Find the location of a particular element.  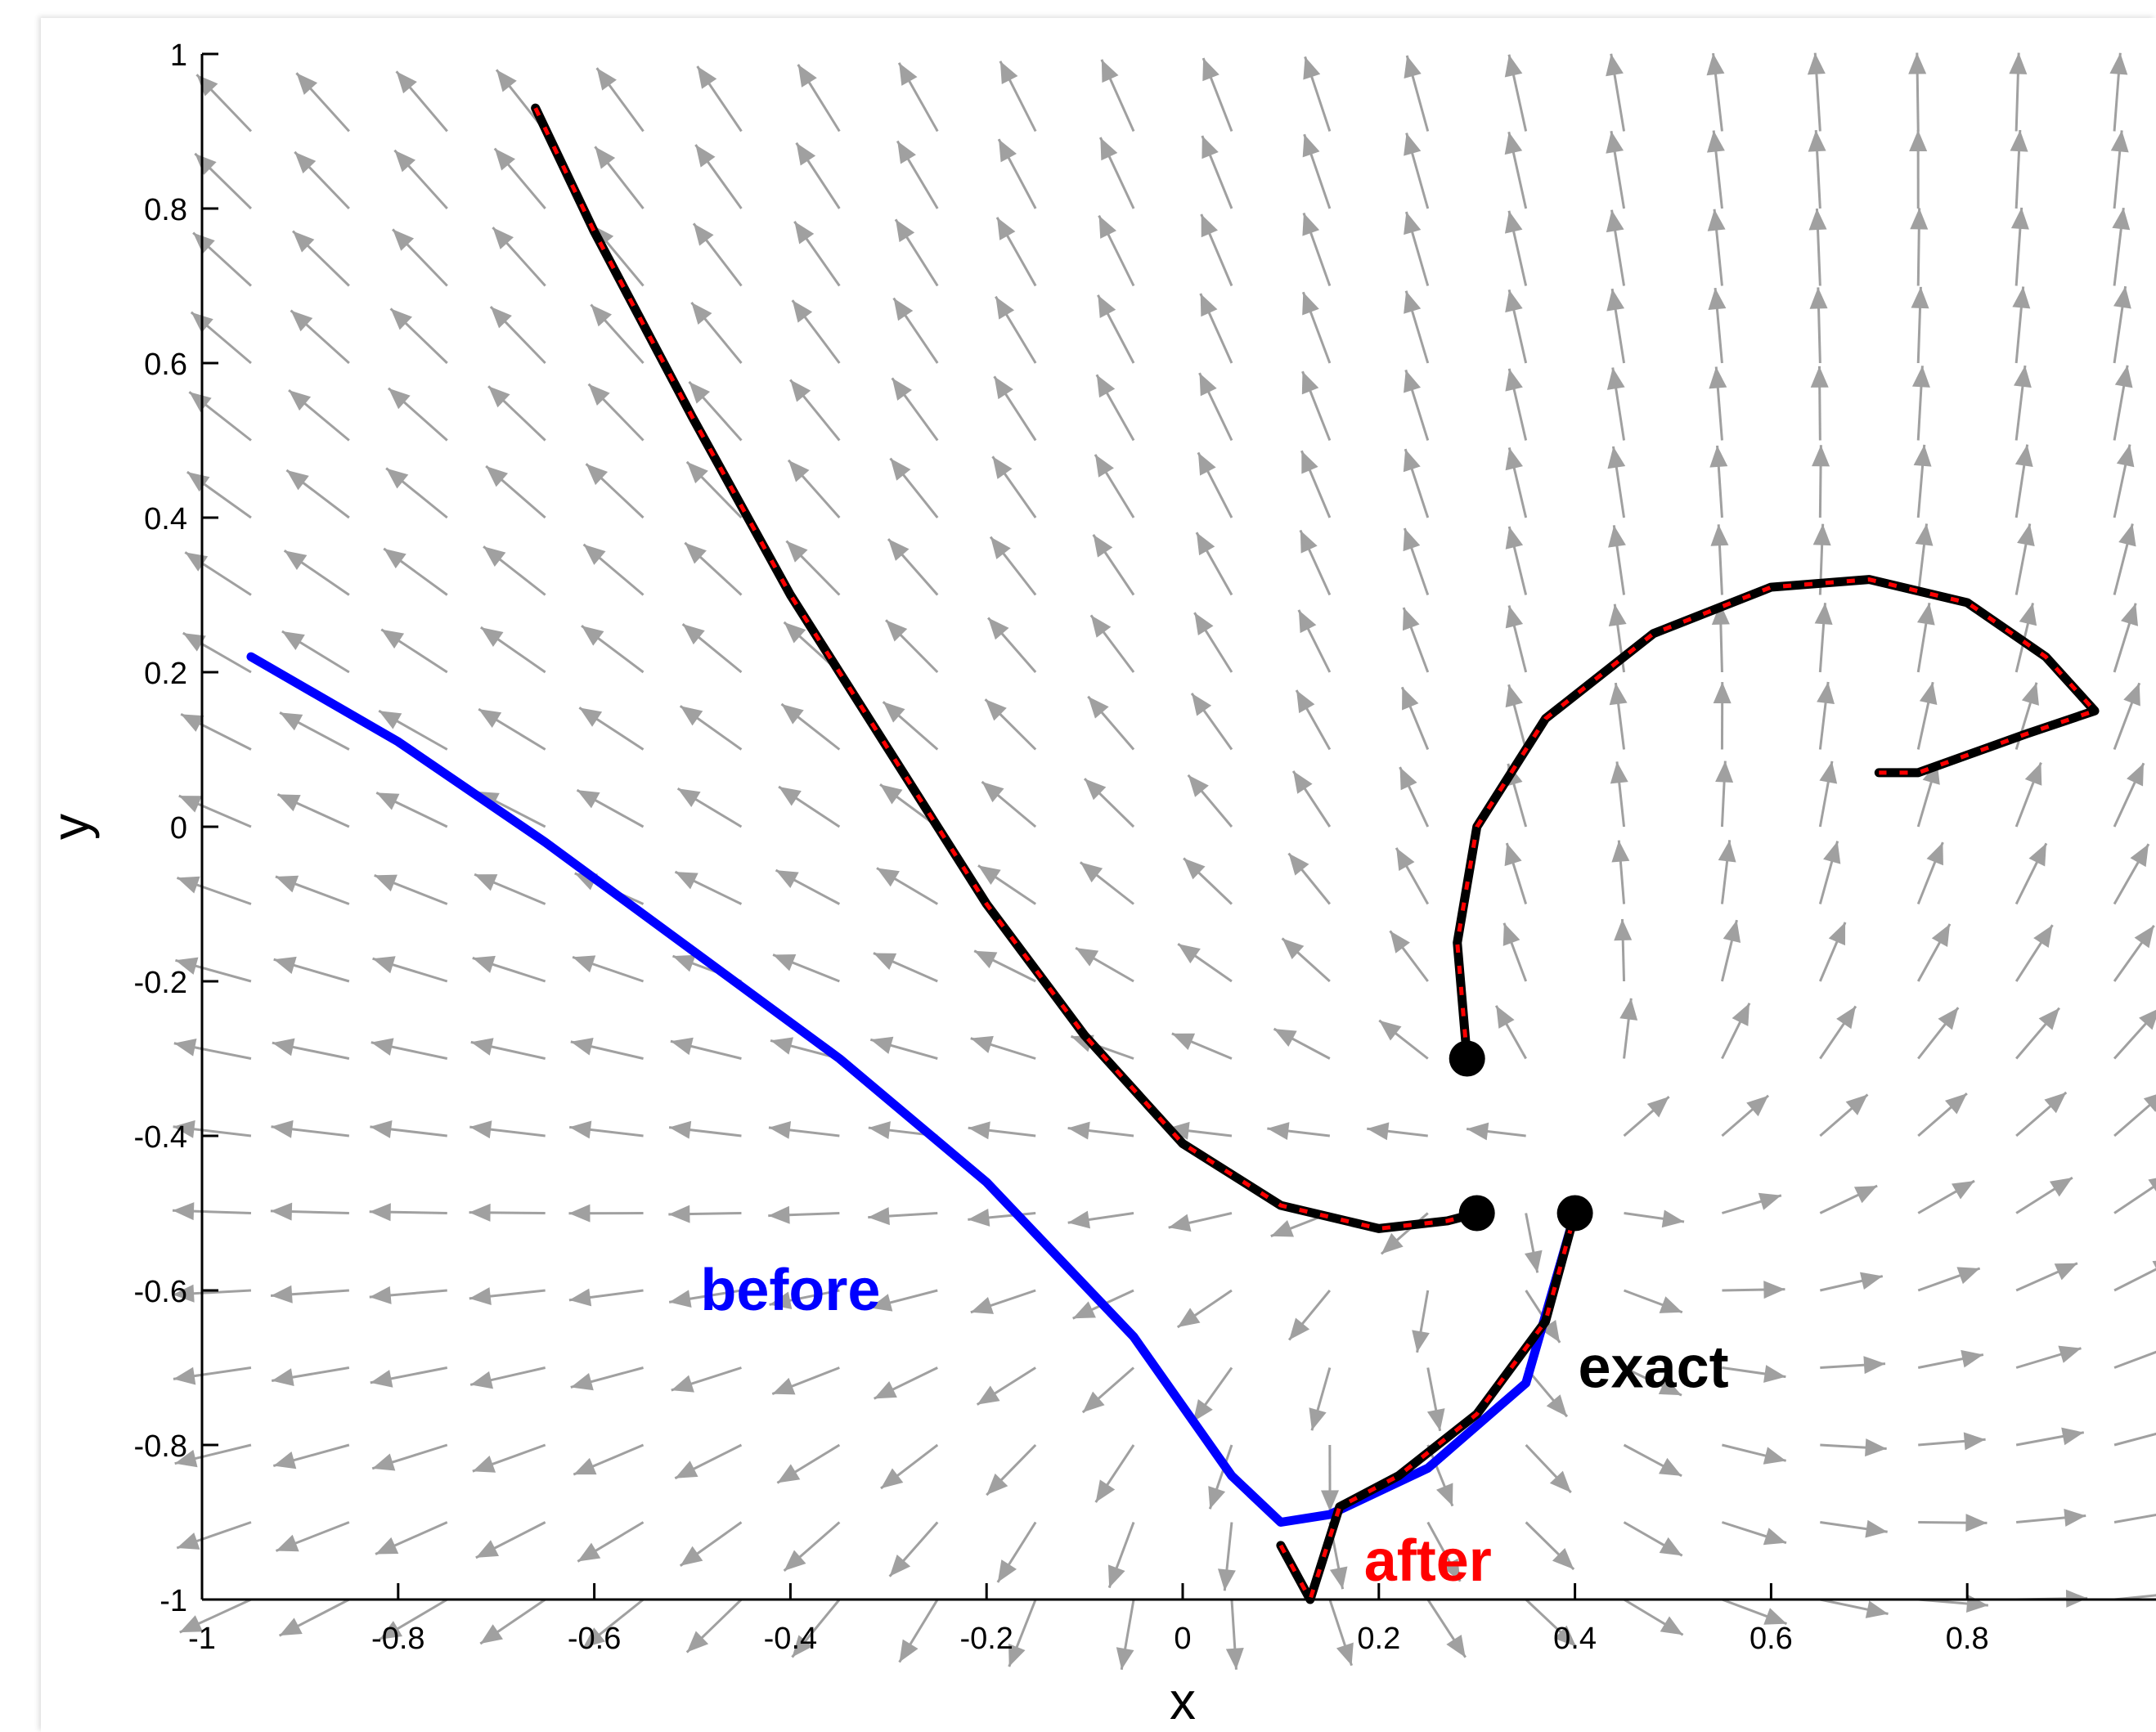

y-tick-label: -1 is located at coordinates (173, 1601).